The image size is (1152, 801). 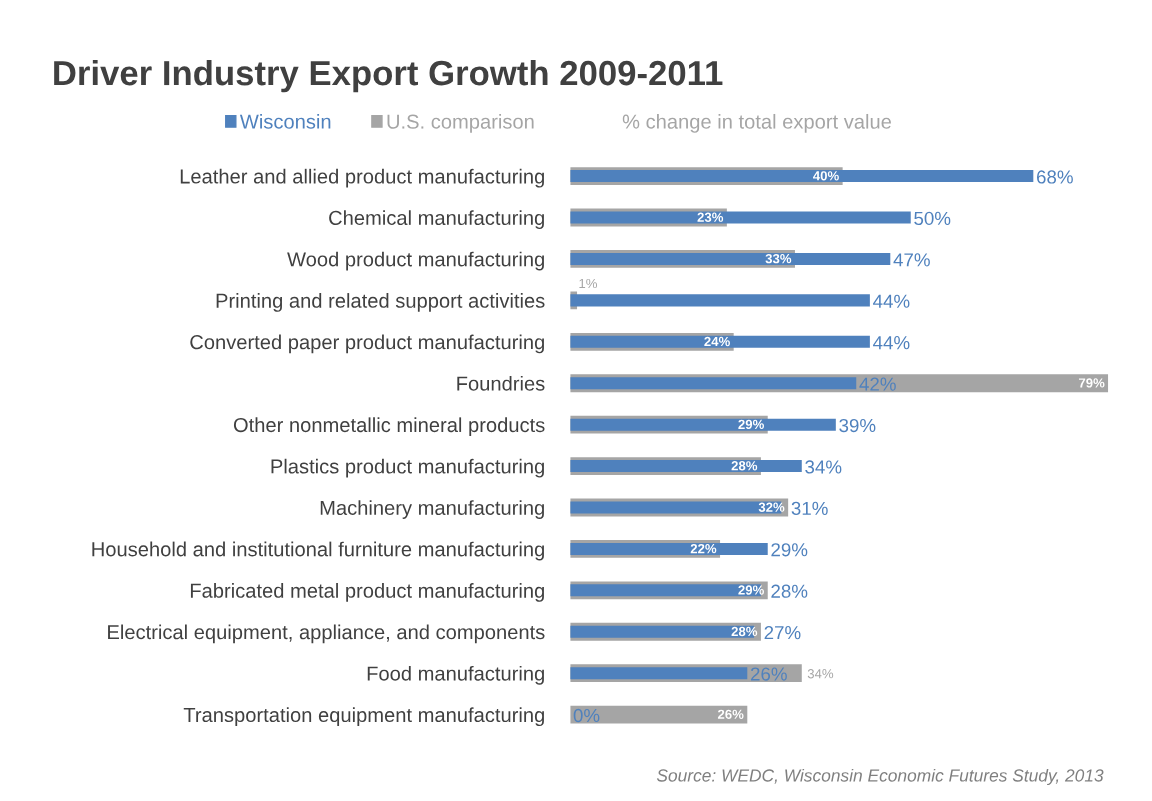 I want to click on data-label: 68%, so click(x=1054, y=177).